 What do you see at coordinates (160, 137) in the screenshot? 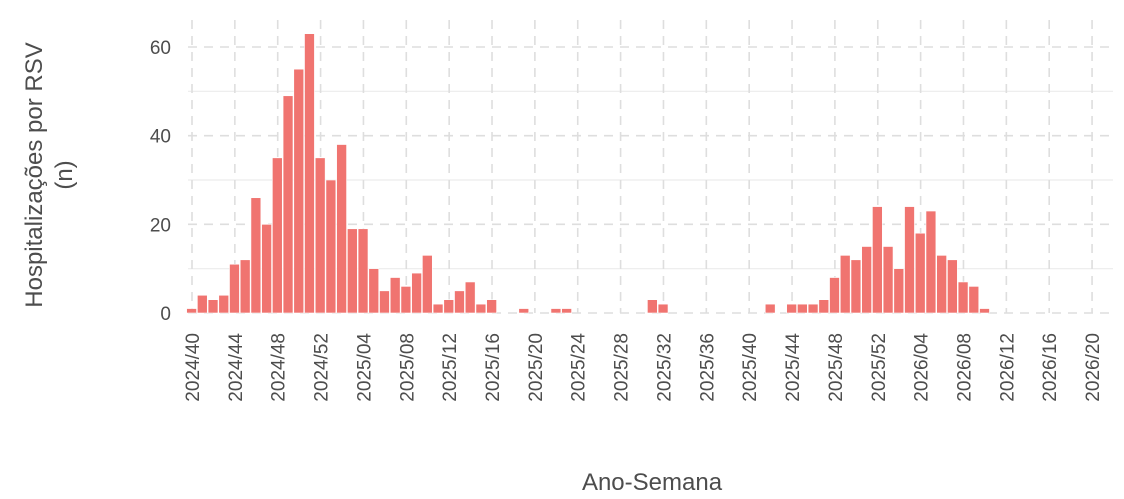
I see `y-tick-label: 40` at bounding box center [160, 137].